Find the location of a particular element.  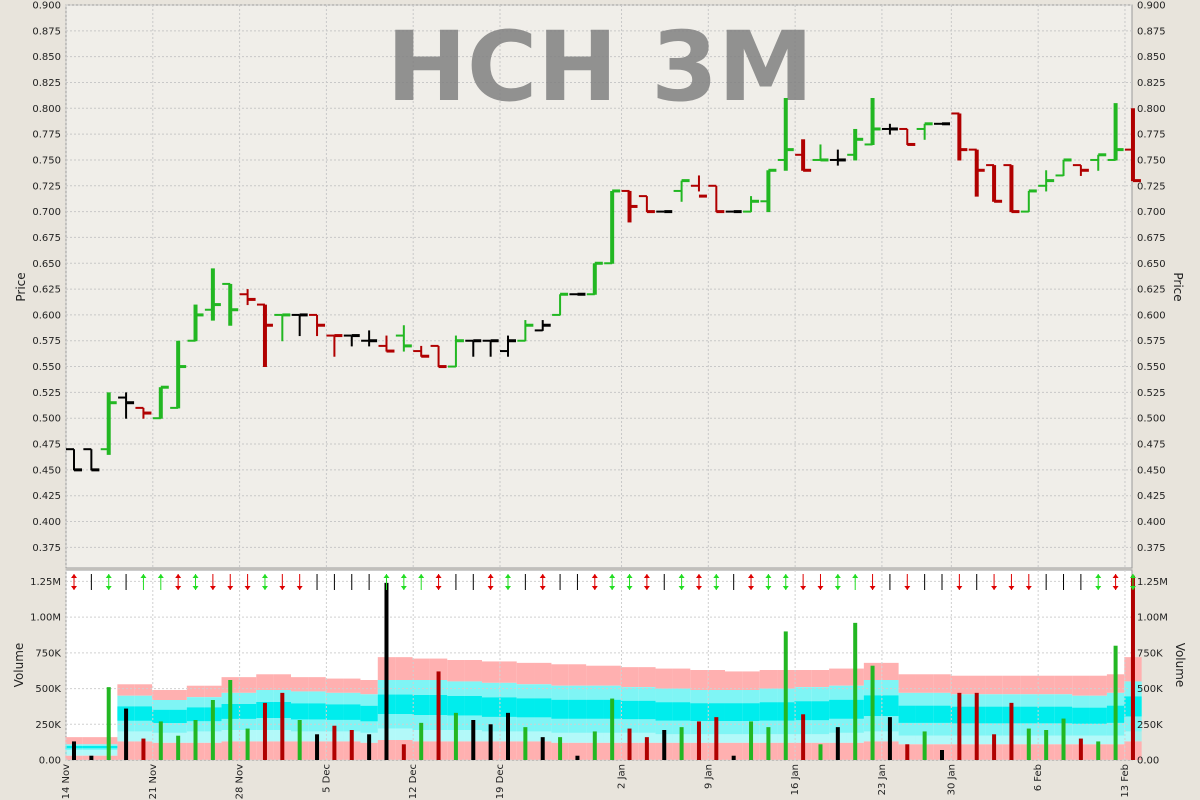

volume-yaxis-right: 0.00 250K 500K 750K 1.00M 1.25M is located at coordinates (1152, 672).